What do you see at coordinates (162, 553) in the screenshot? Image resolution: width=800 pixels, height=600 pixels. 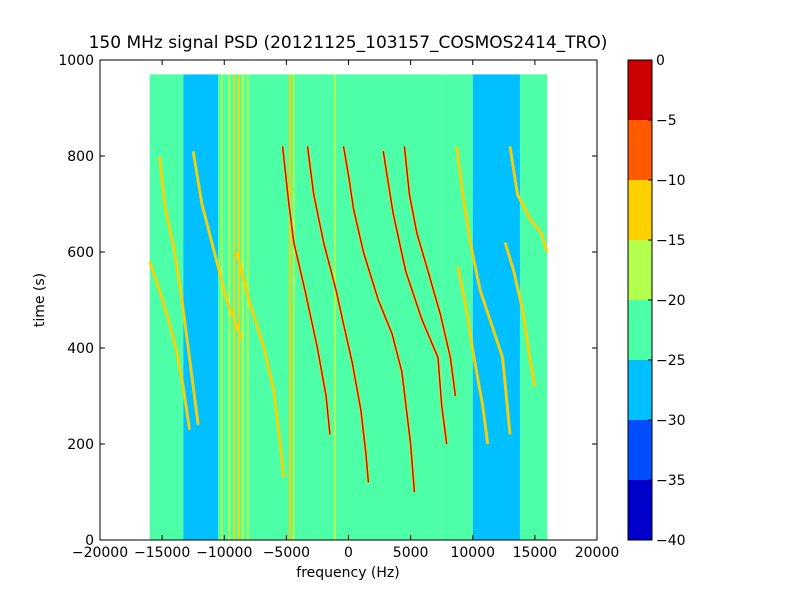 I see `x-tick-label-1: −15000` at bounding box center [162, 553].